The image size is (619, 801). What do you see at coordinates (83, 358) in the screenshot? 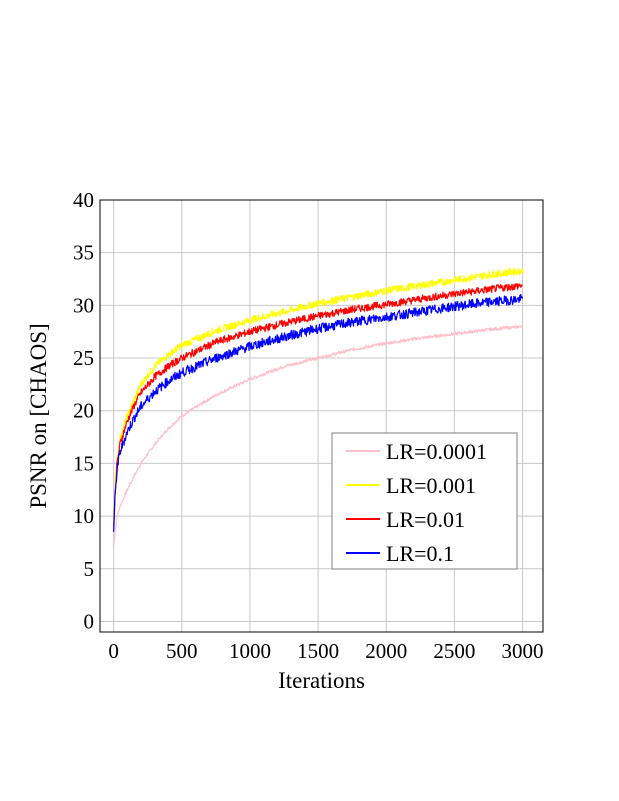
I see `y-tick-label: 25` at bounding box center [83, 358].